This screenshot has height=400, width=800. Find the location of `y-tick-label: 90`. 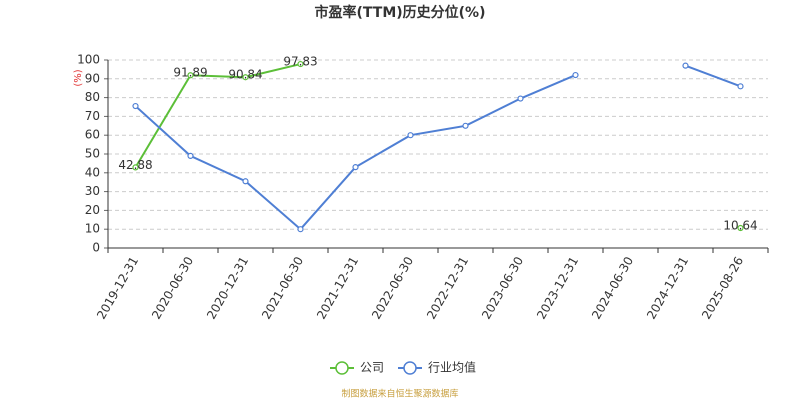

y-tick-label: 90 is located at coordinates (92, 78).